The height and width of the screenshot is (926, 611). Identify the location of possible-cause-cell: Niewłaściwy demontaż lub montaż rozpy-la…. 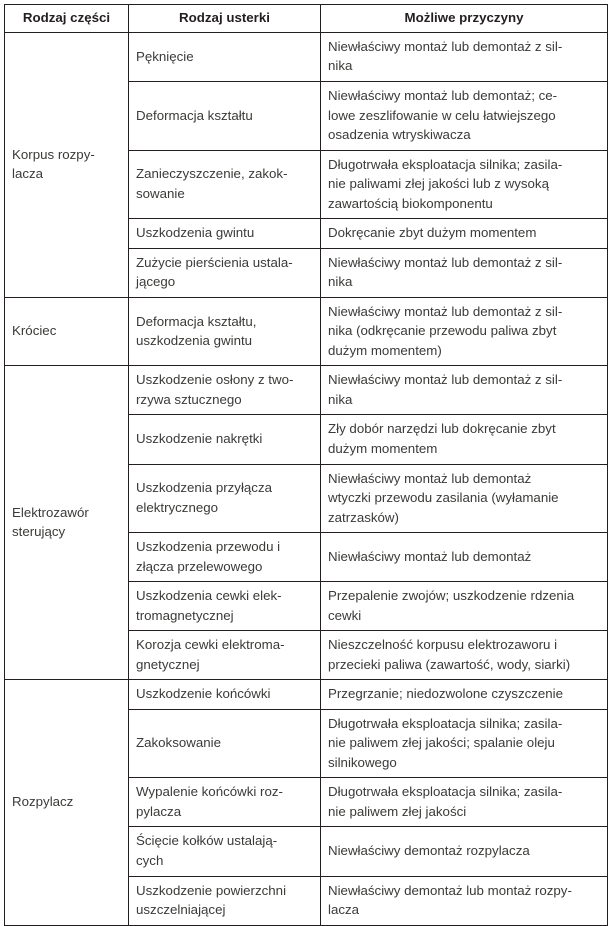
(464, 900).